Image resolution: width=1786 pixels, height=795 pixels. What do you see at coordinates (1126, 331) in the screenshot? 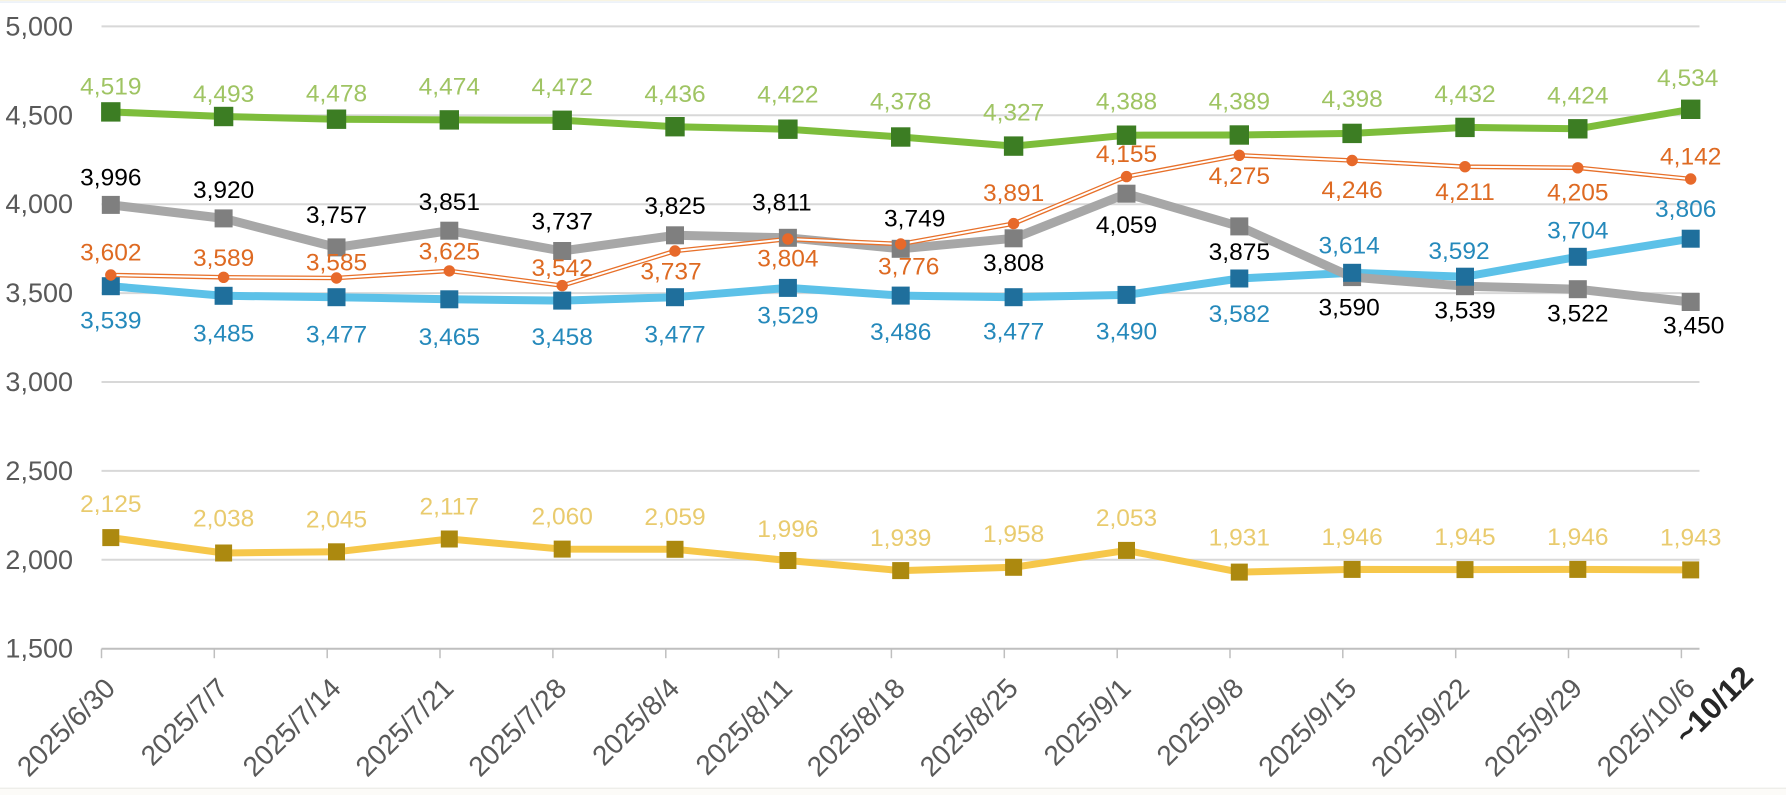
I see `svg-text: 3,490` at bounding box center [1126, 331].